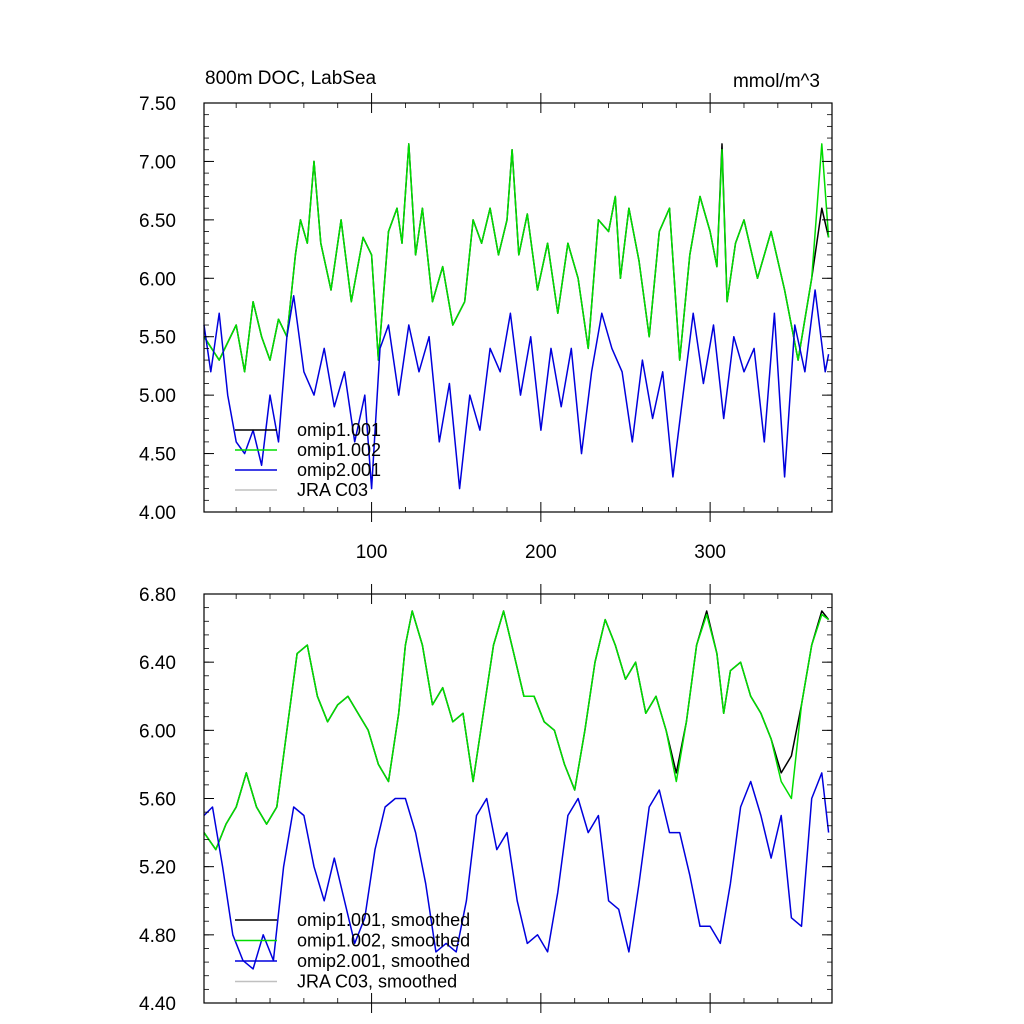 The image size is (1024, 1024). What do you see at coordinates (383, 961) in the screenshot?
I see `legend-label: omip2.001, smoothed` at bounding box center [383, 961].